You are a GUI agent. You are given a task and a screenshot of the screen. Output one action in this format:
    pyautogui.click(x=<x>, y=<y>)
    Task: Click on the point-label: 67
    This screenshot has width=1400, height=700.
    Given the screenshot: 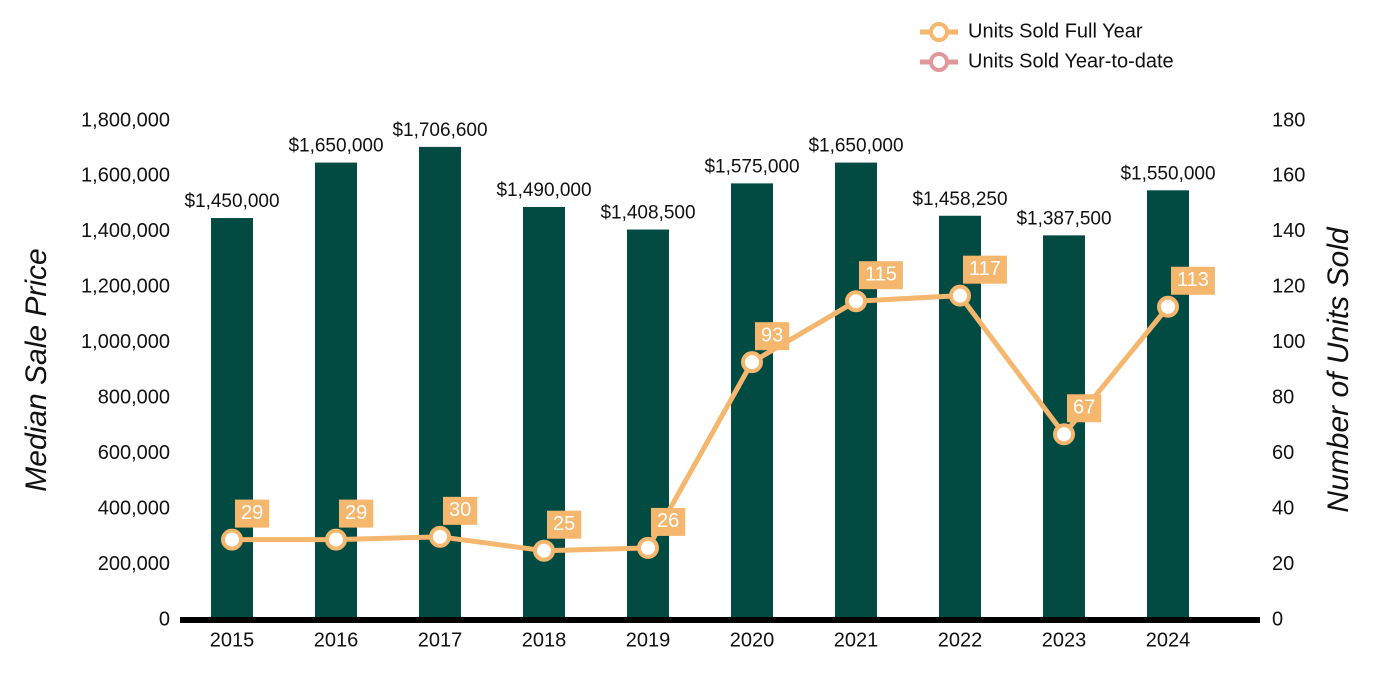 What is the action you would take?
    pyautogui.click(x=1084, y=408)
    